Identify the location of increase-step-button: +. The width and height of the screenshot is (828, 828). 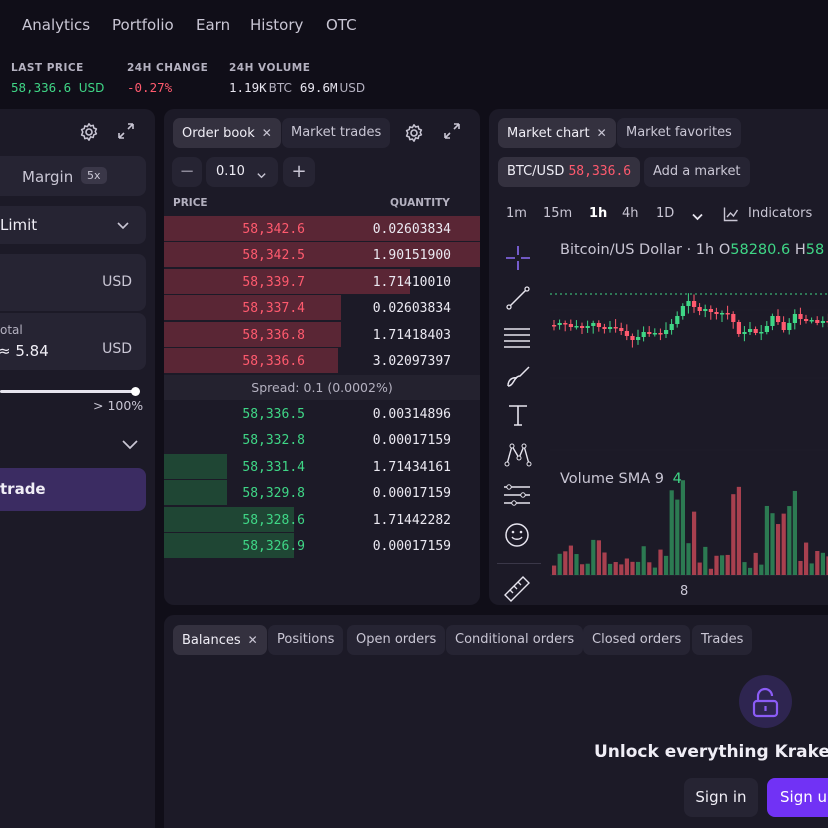
(299, 172).